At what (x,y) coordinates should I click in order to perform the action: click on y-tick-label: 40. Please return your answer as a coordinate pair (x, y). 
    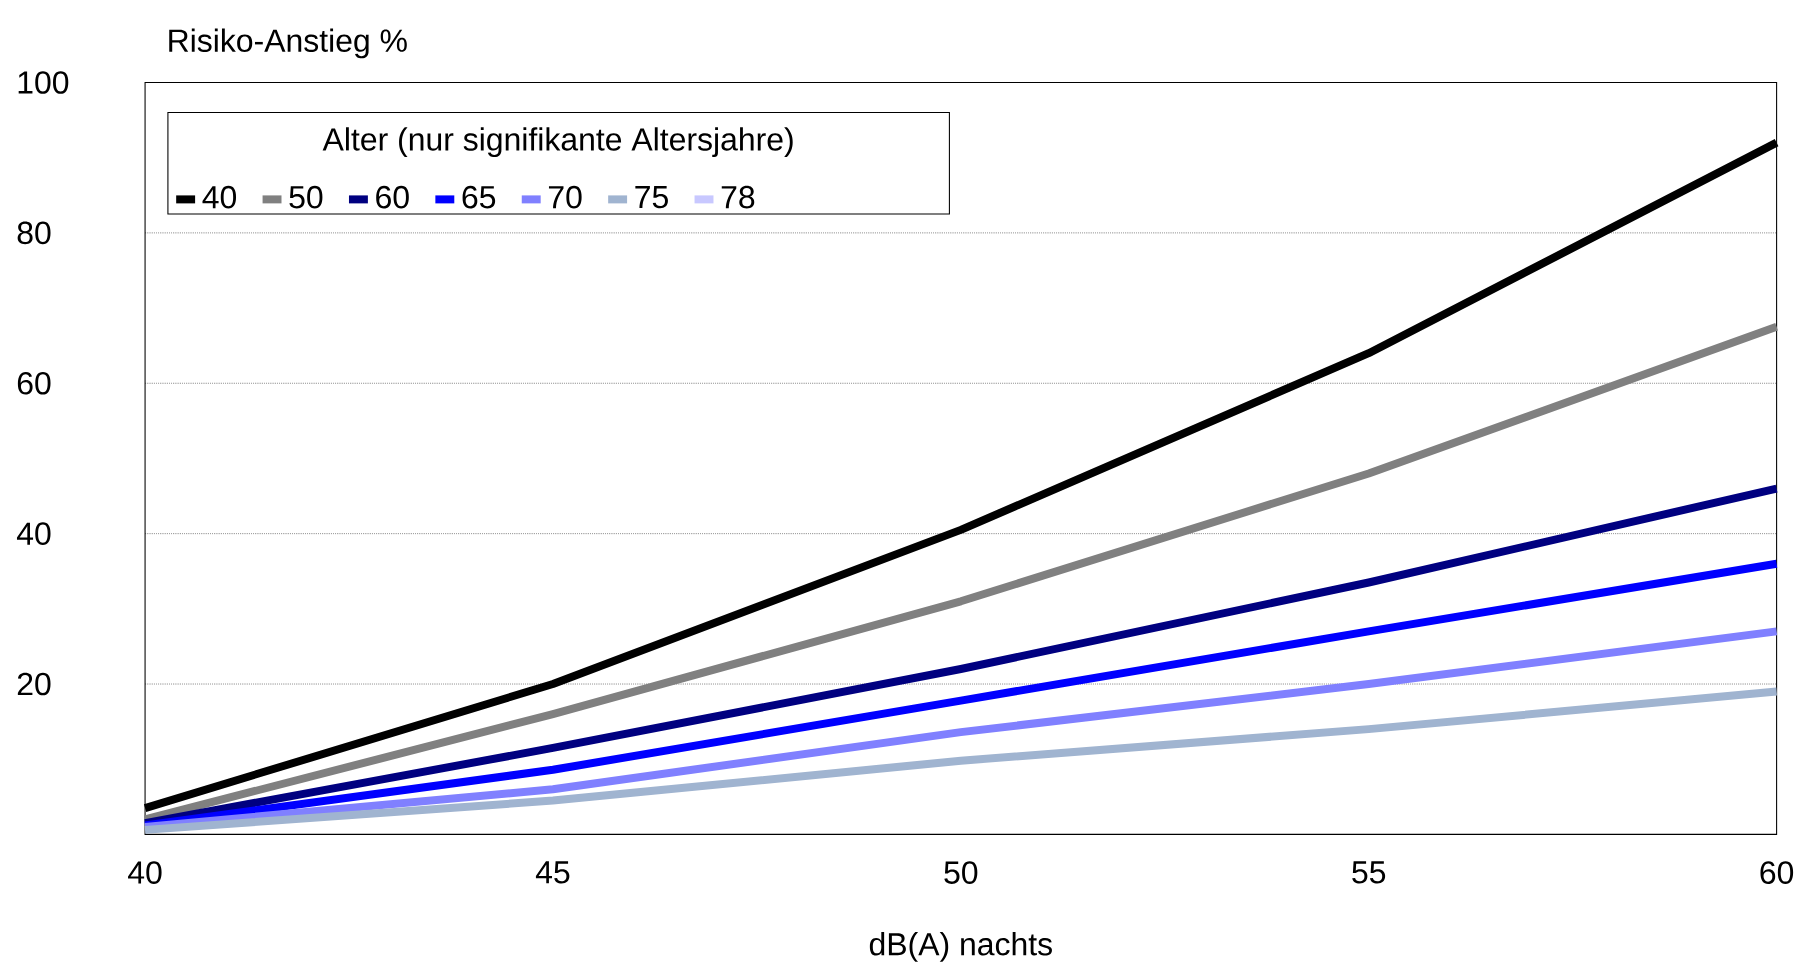
    Looking at the image, I should click on (33, 533).